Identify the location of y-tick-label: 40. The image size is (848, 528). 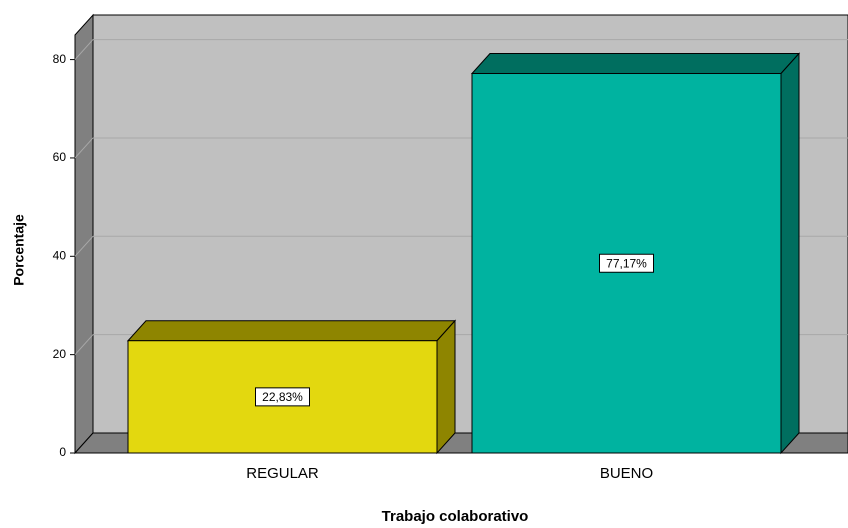
(60, 255).